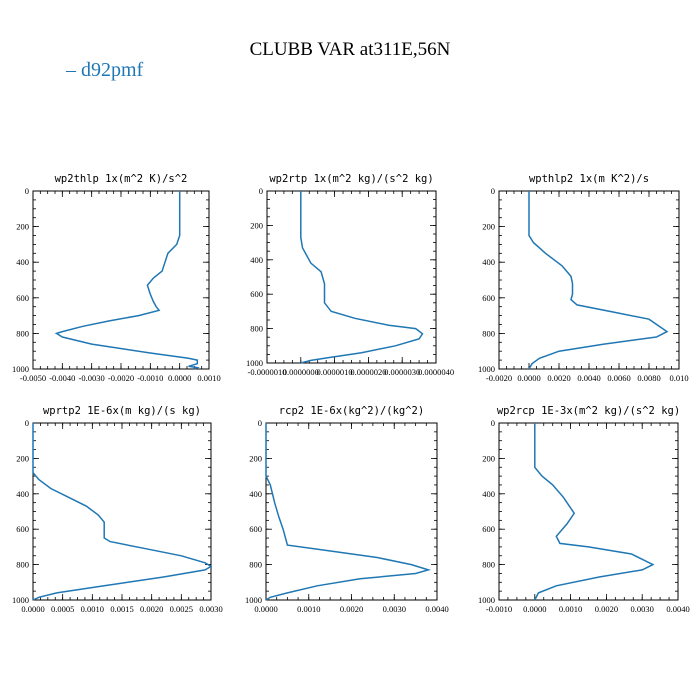 The width and height of the screenshot is (700, 700). What do you see at coordinates (618, 378) in the screenshot?
I see `x-tick-label: 0.0060` at bounding box center [618, 378].